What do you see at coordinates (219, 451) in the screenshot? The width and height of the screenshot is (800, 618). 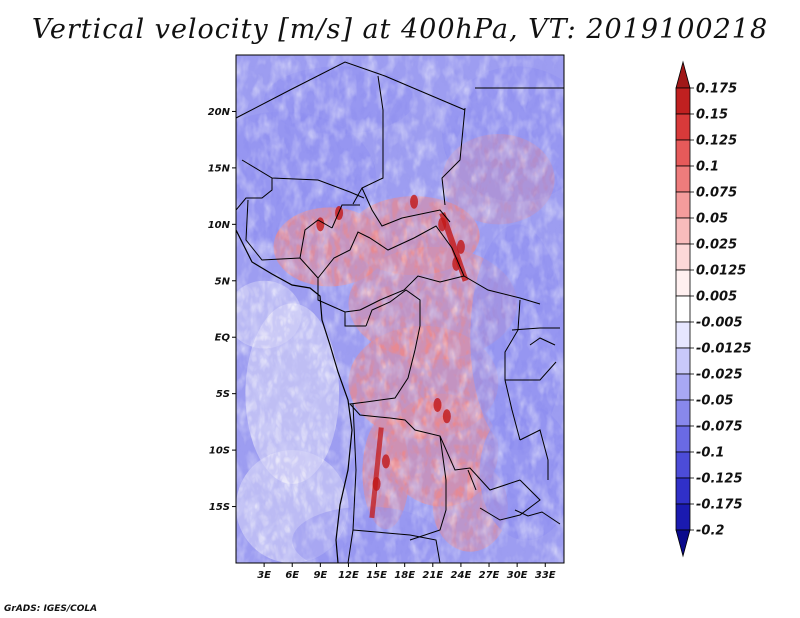 I see `lat-tick-label: 10S` at bounding box center [219, 451].